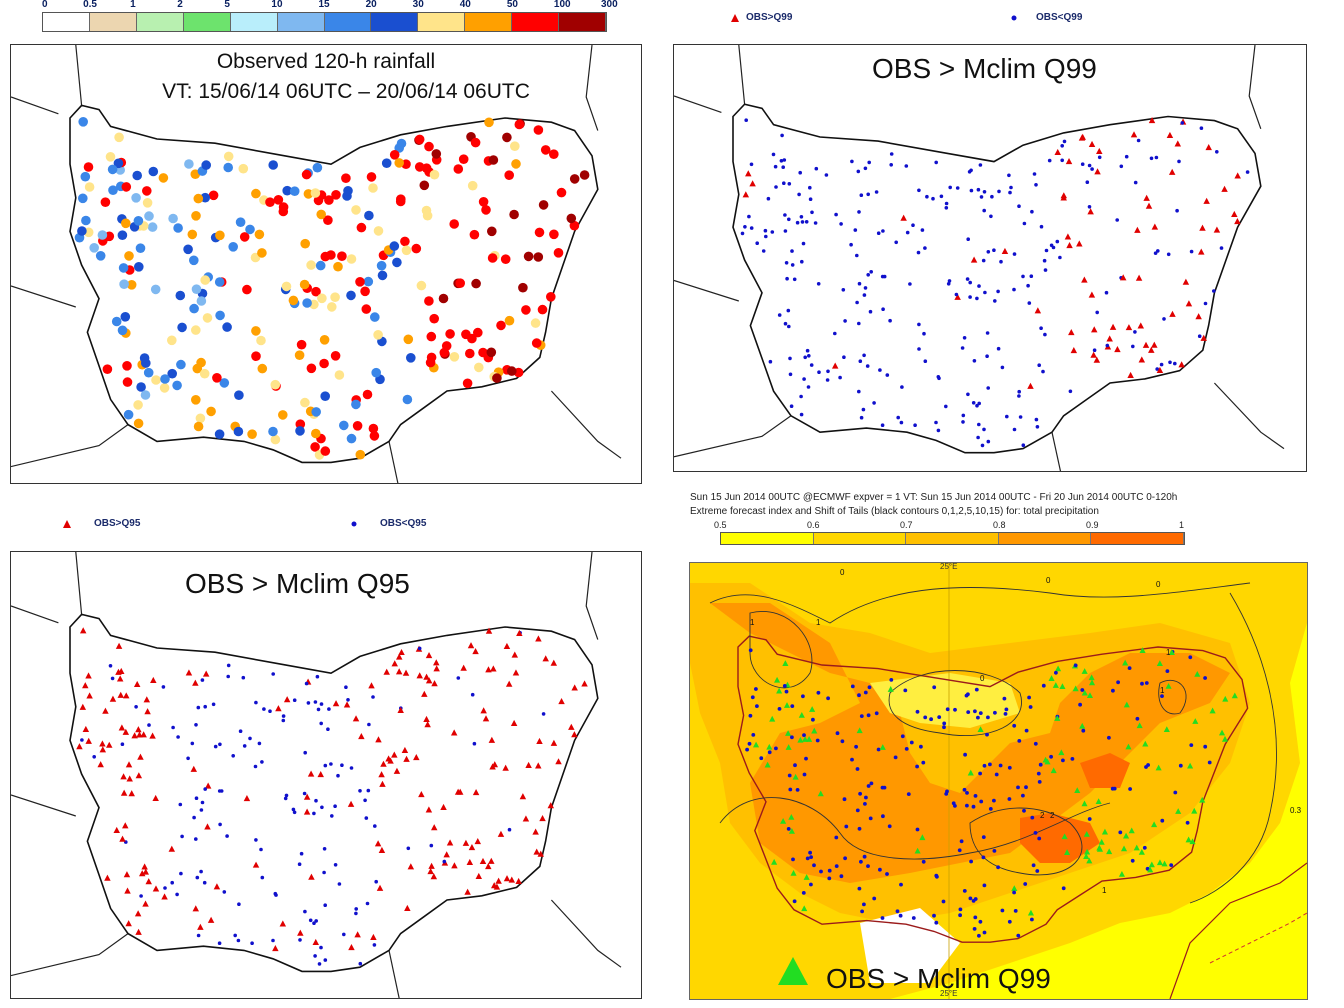  What do you see at coordinates (984, 68) in the screenshot?
I see `q99-title: OBS > Mclim Q99` at bounding box center [984, 68].